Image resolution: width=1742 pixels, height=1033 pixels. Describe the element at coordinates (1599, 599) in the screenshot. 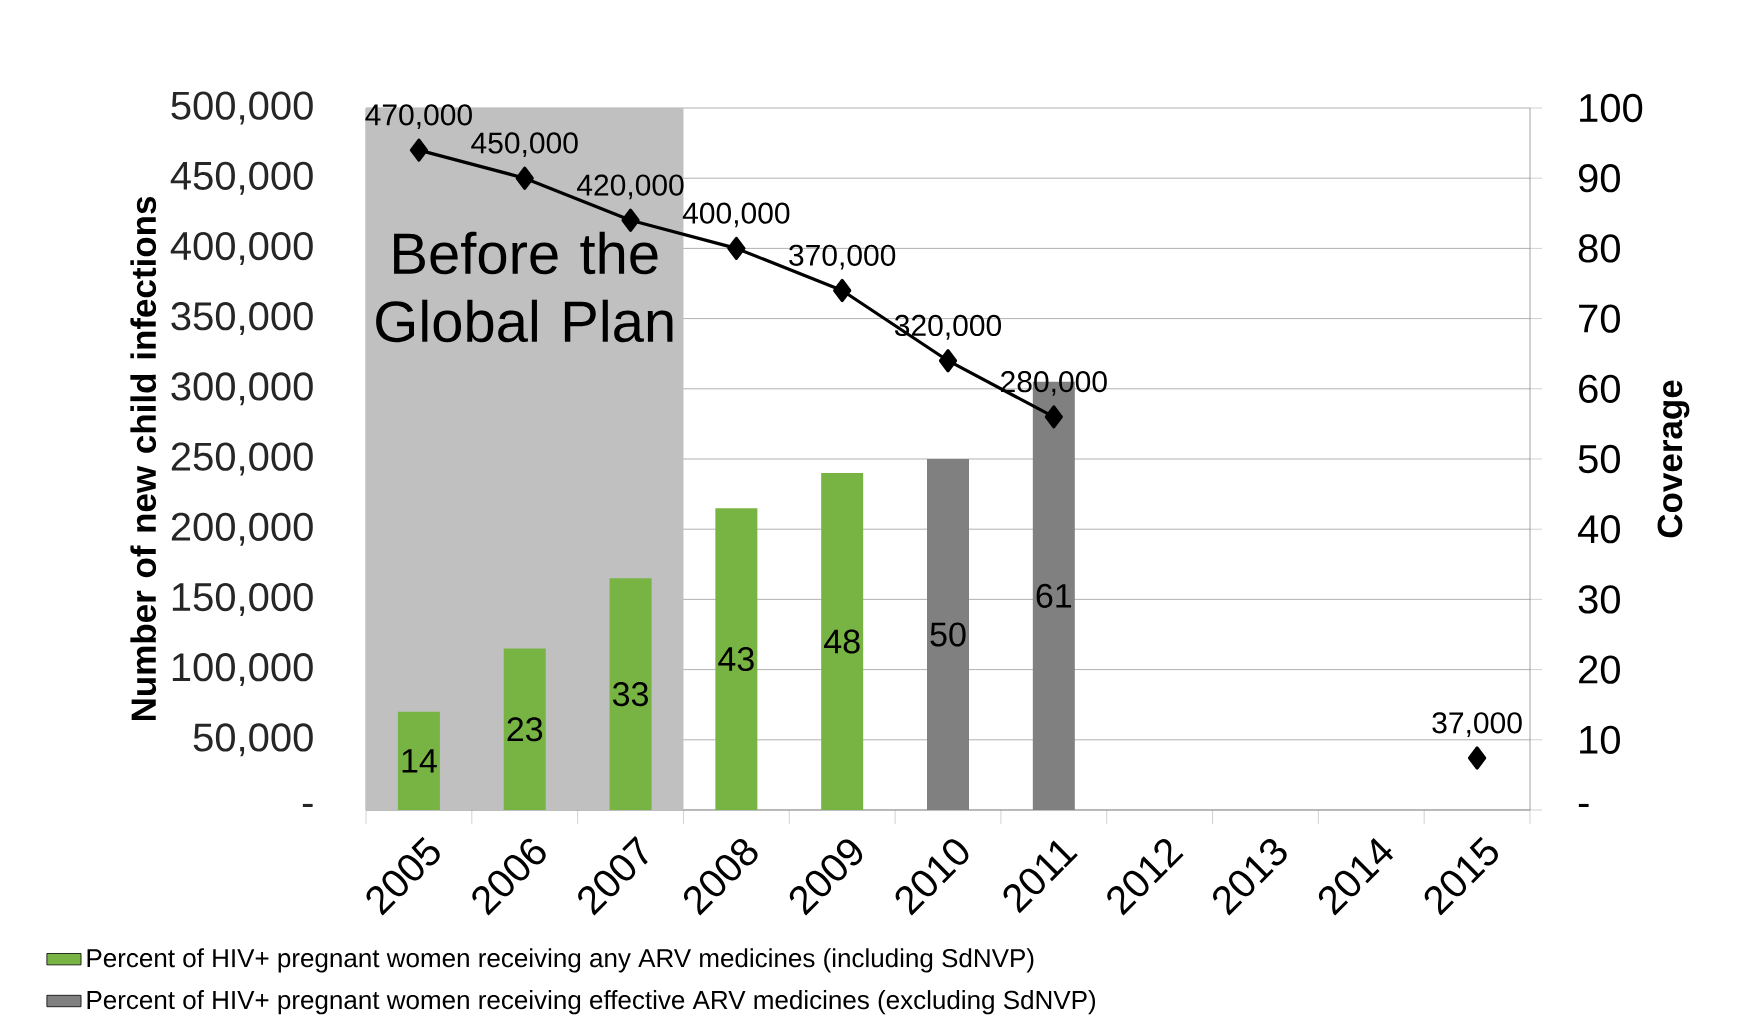

I see `y2-tick-label: 30` at that location.